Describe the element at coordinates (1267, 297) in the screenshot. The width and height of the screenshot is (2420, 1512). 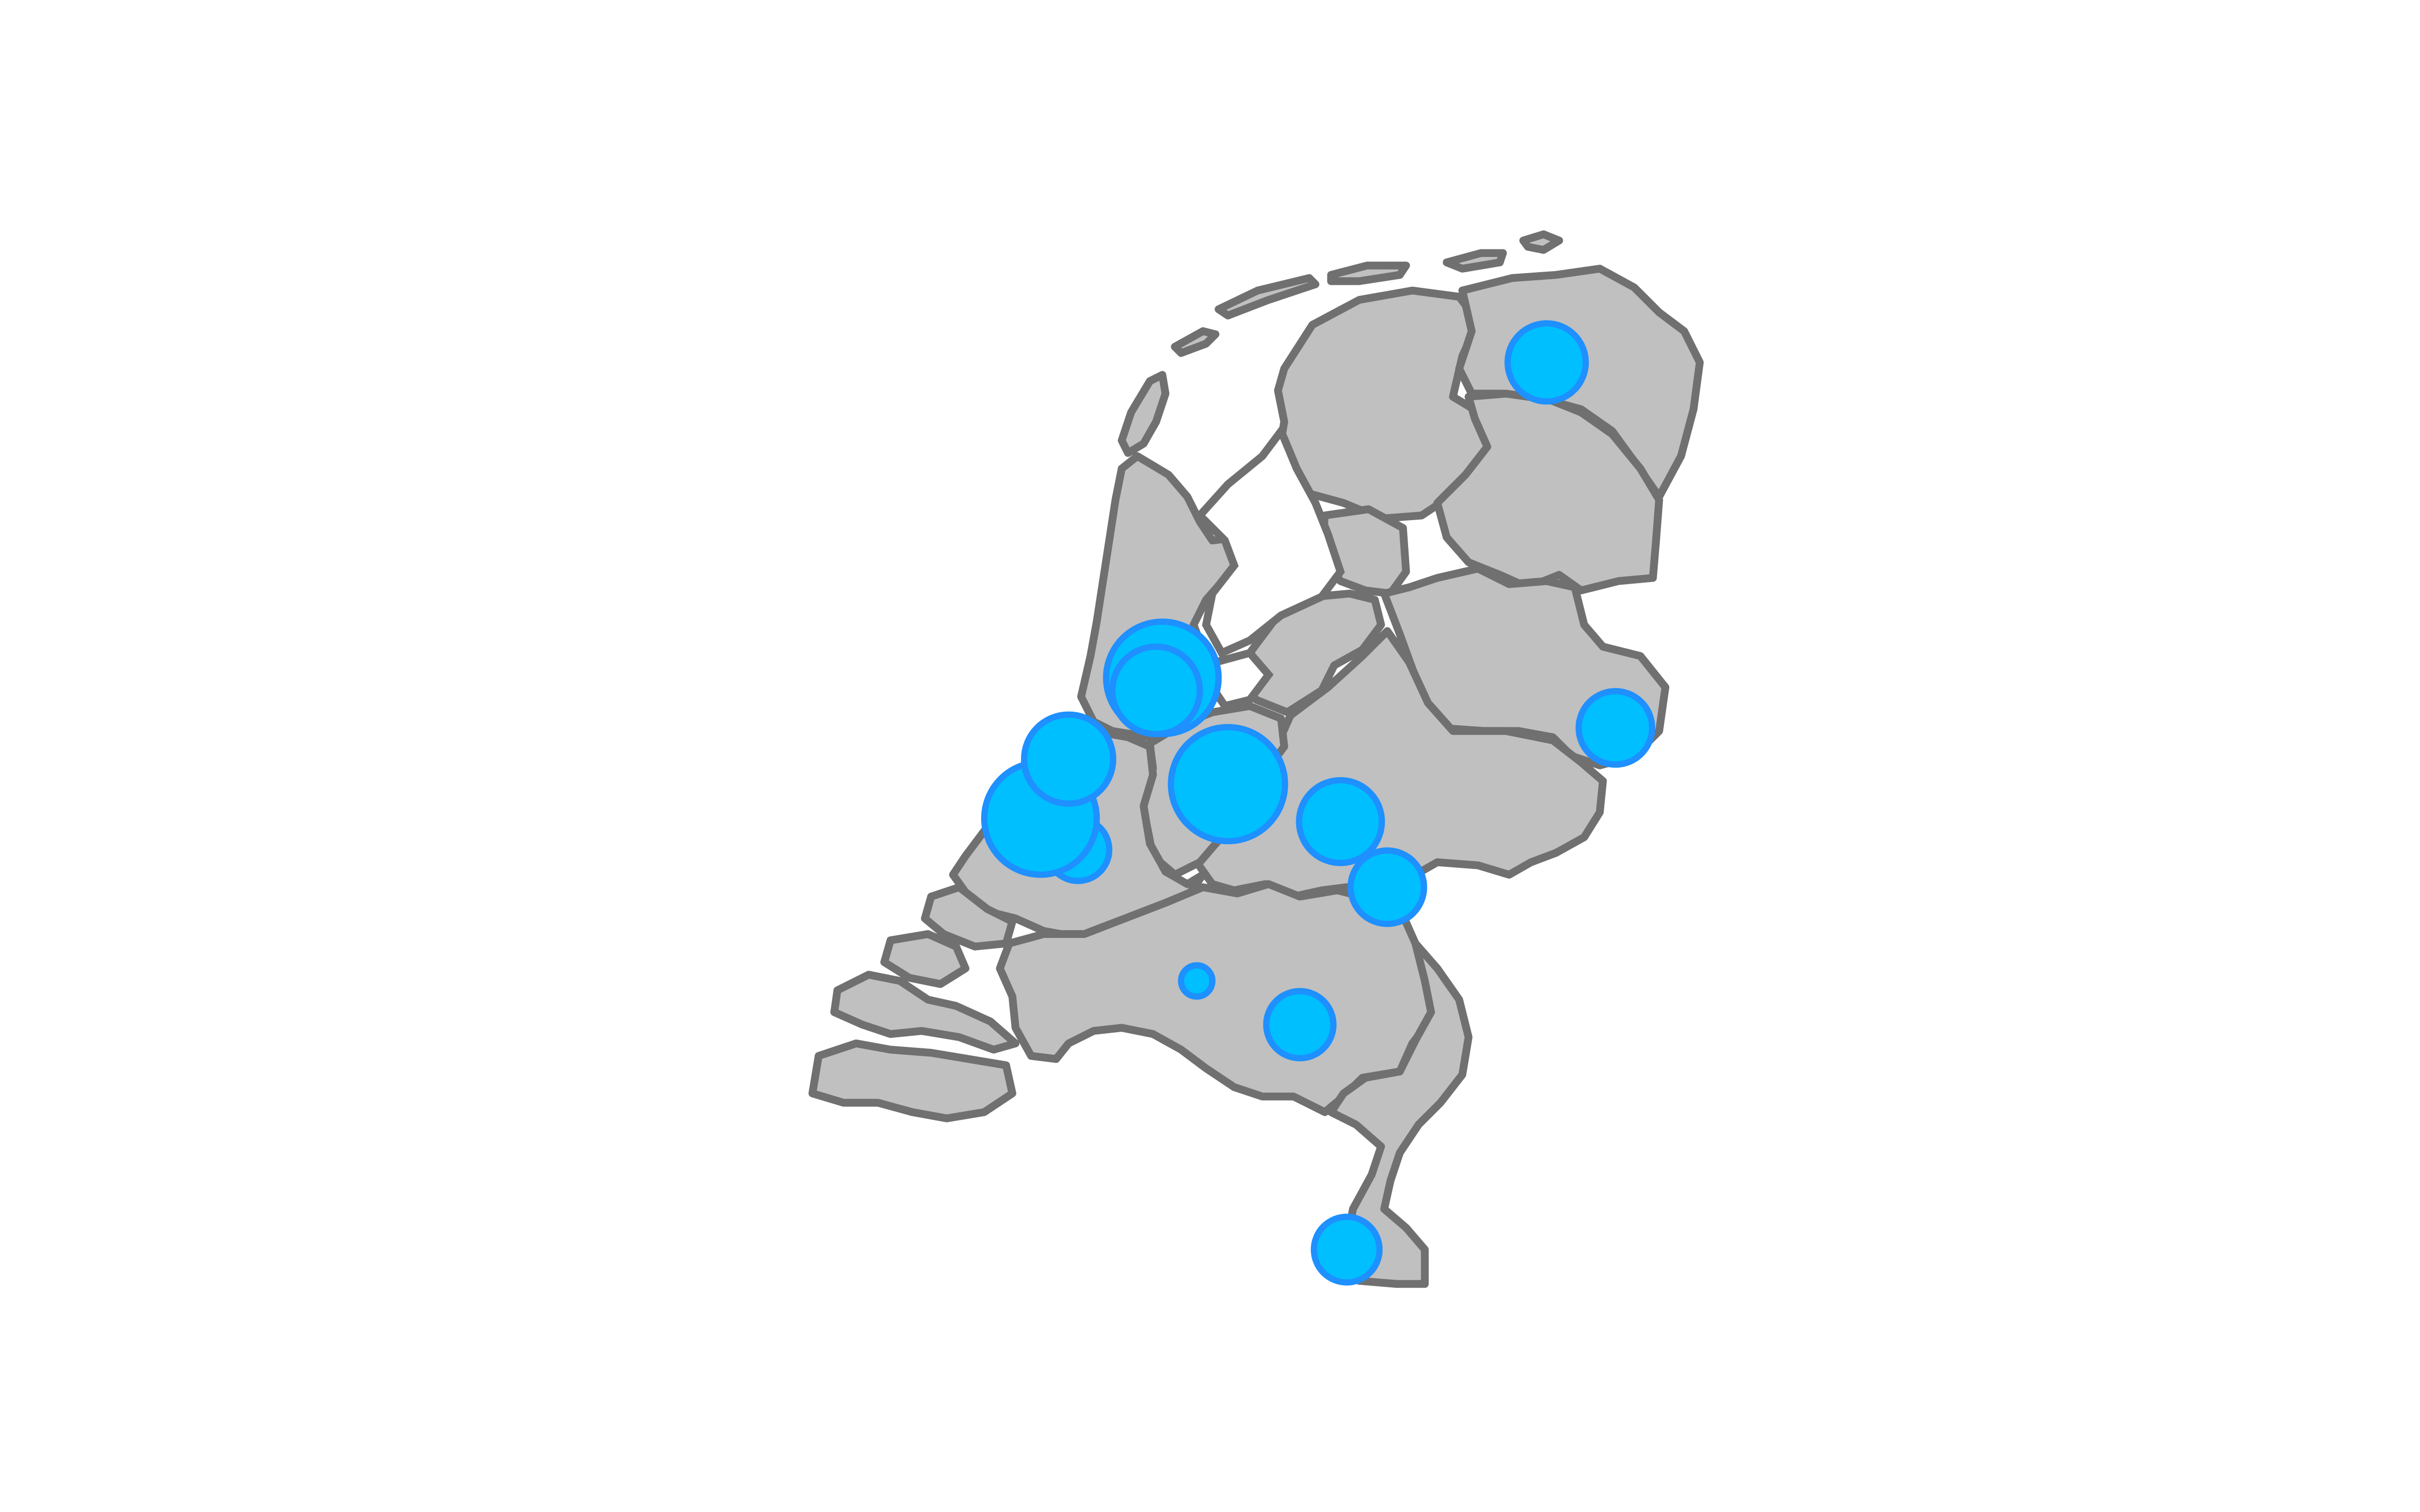
I see `island-terschelling` at that location.